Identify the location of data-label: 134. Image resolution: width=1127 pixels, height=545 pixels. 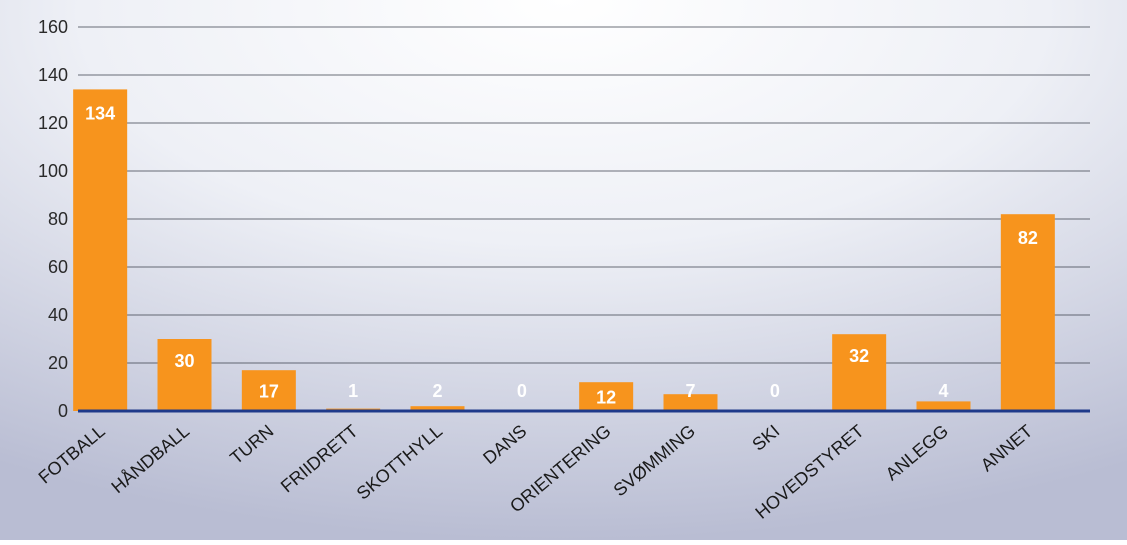
(100, 113).